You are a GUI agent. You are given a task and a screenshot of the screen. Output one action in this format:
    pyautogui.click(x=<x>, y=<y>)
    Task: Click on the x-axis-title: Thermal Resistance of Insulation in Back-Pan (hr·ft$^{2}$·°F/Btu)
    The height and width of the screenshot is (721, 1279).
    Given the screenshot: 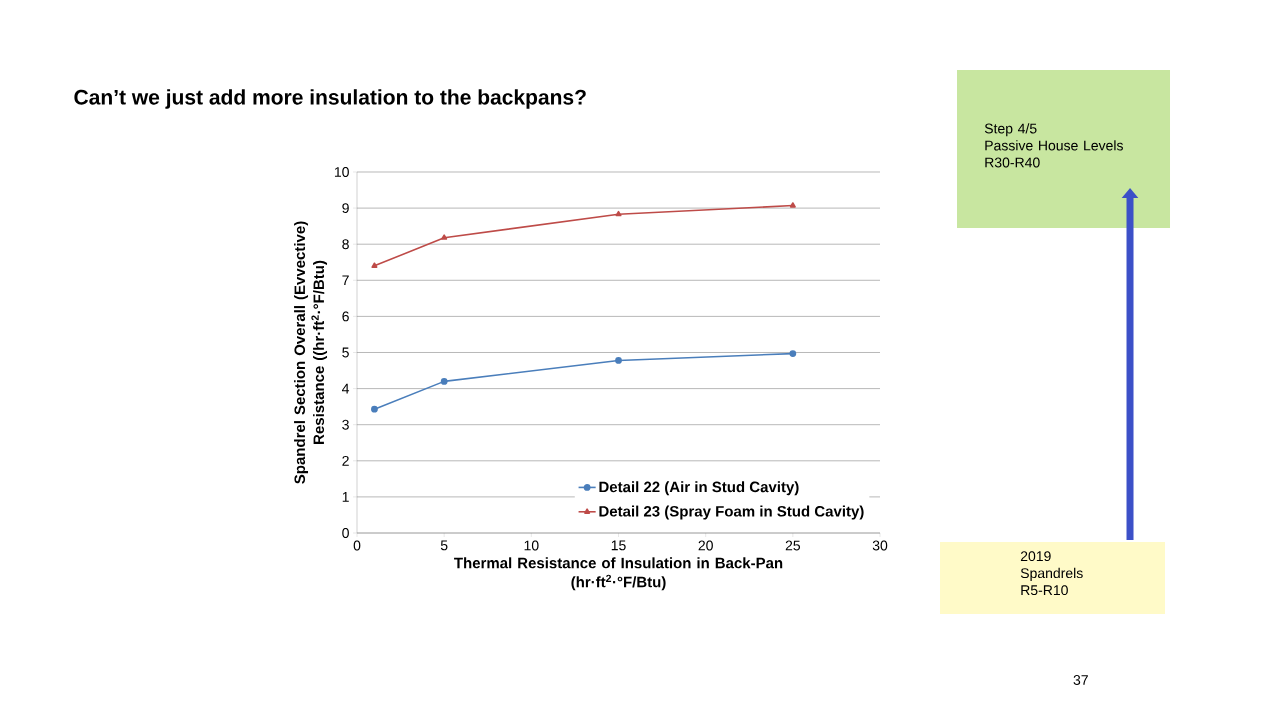 What is the action you would take?
    pyautogui.click(x=618, y=574)
    